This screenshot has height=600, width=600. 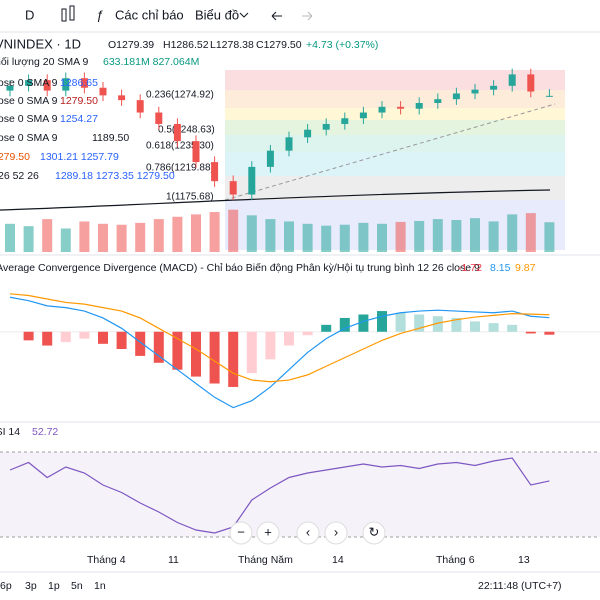 I want to click on x-label: 11, so click(x=173, y=560).